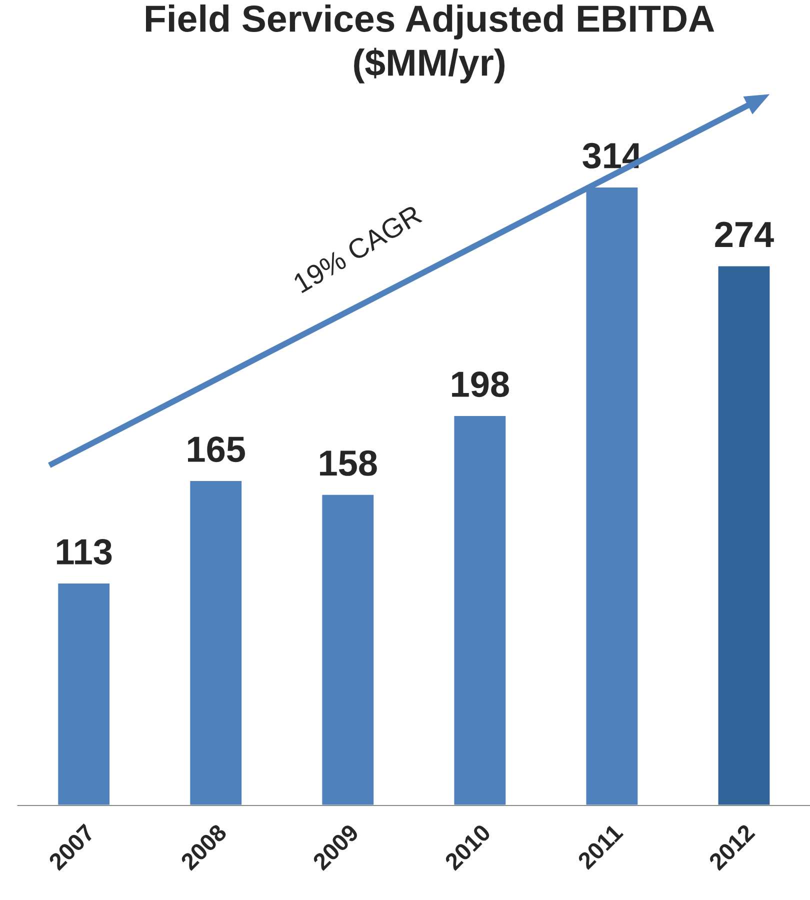 The image size is (810, 900). Describe the element at coordinates (430, 44) in the screenshot. I see `chart-title: Field Services Adjusted EBITDA ($MM/yr)` at that location.